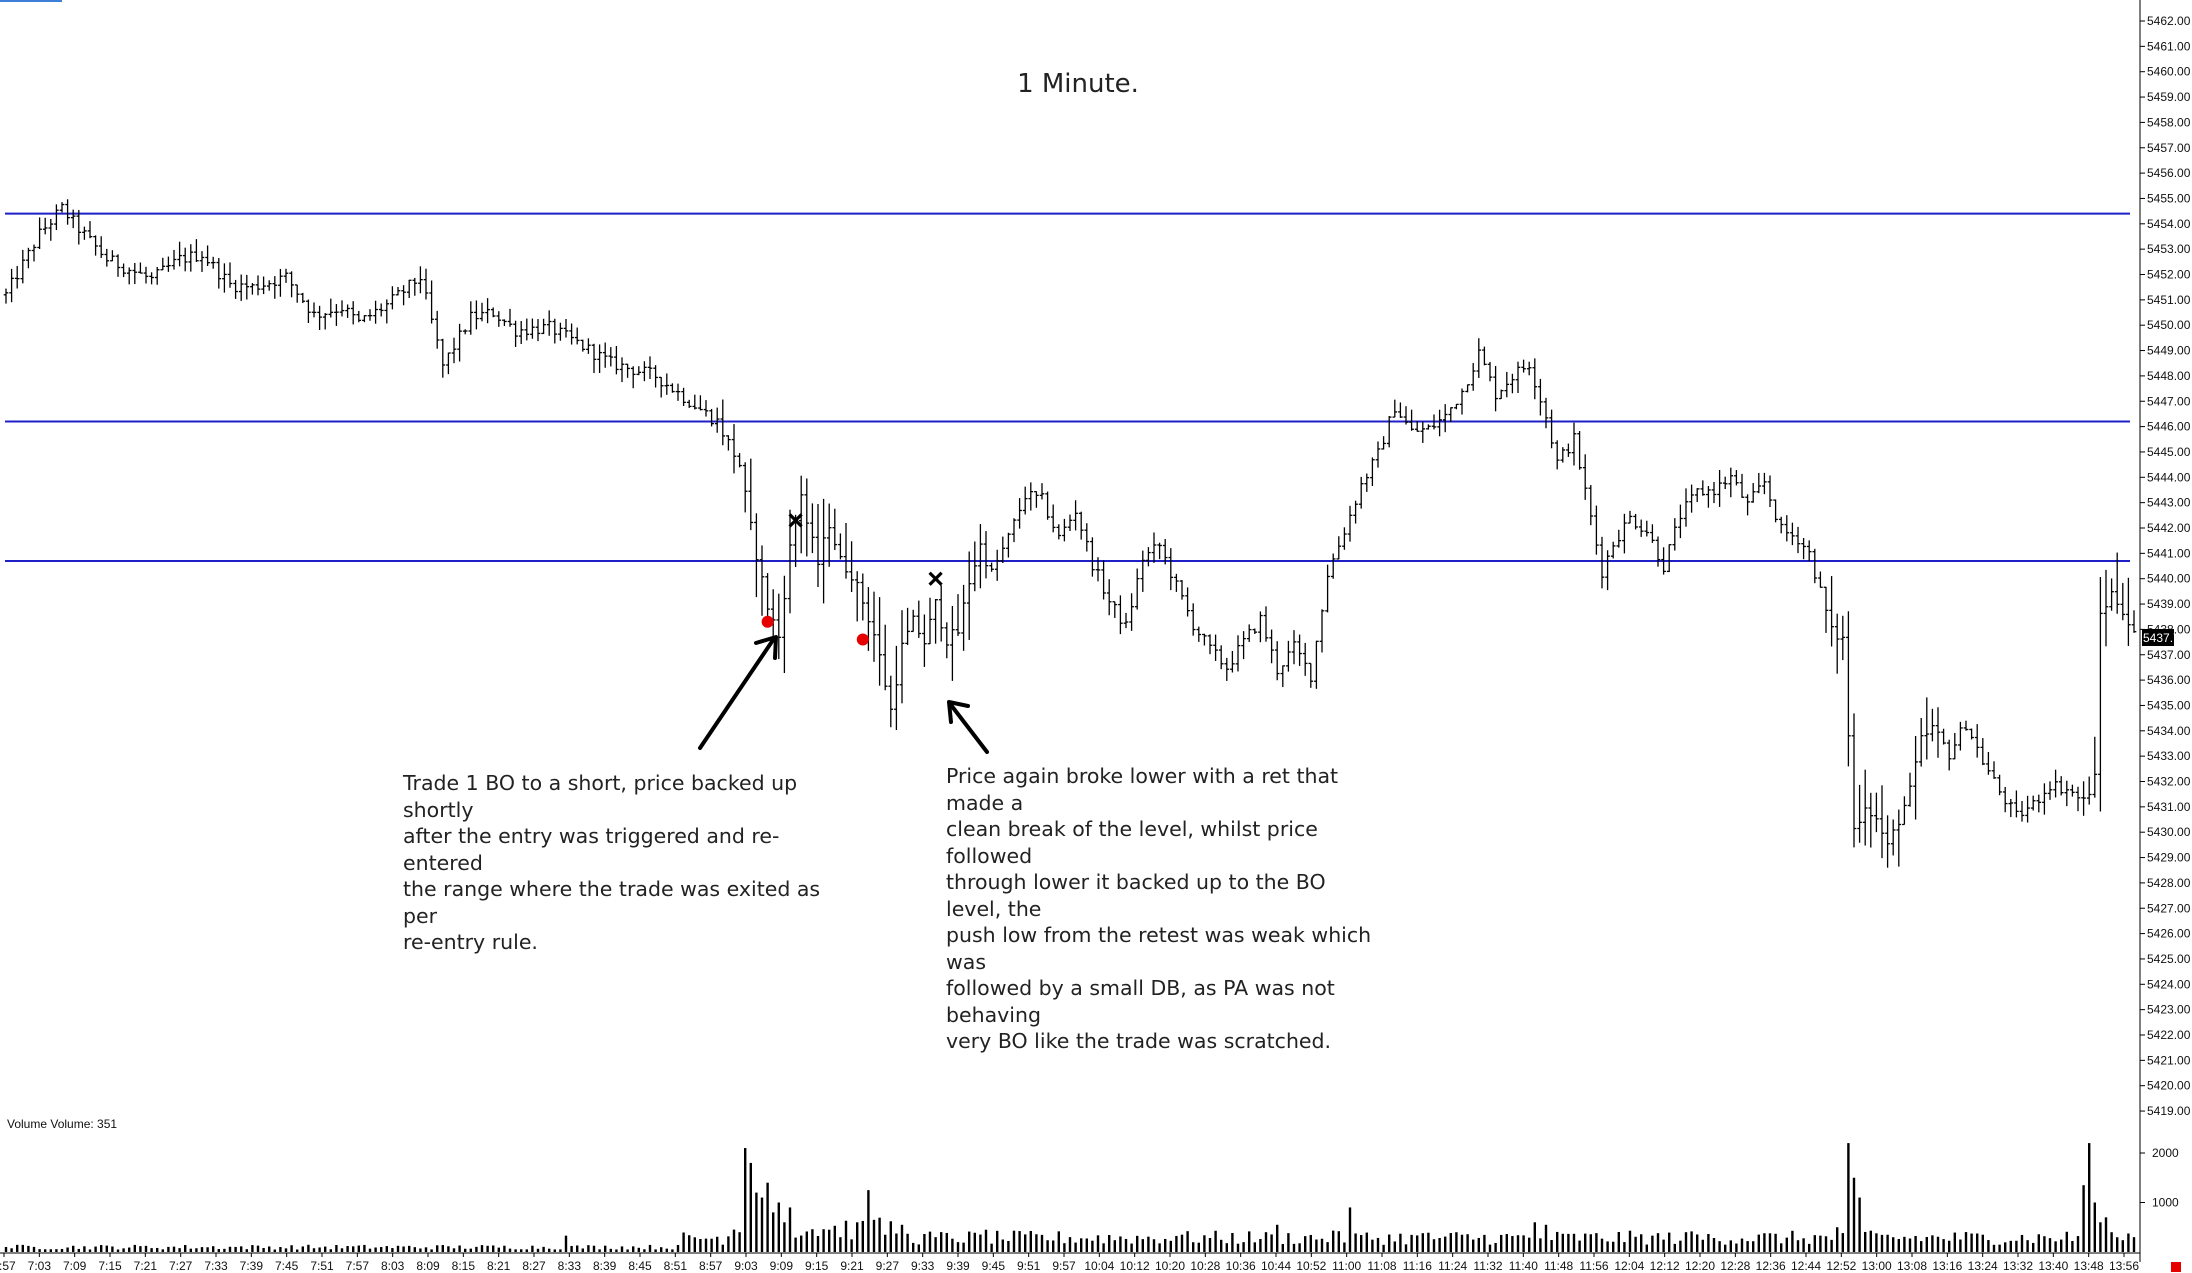 This screenshot has width=2192, height=1273. I want to click on price-tick-label: 5432.00, so click(2169, 782).